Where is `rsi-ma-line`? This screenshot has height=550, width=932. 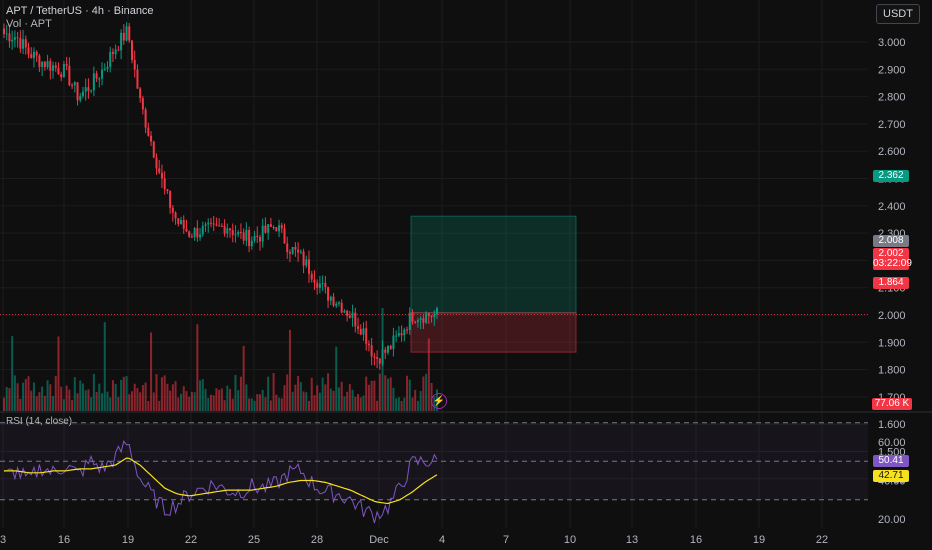 rsi-ma-line is located at coordinates (221, 481).